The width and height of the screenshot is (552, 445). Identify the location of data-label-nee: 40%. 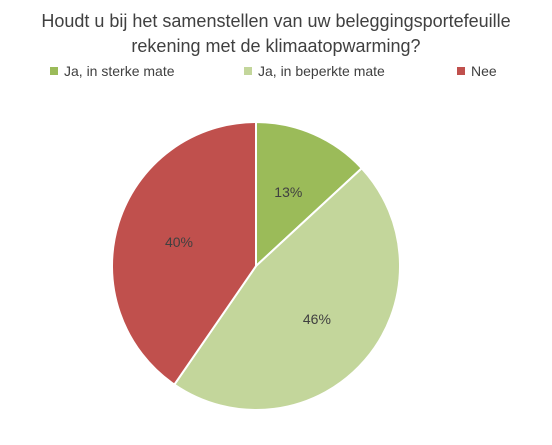
(179, 242).